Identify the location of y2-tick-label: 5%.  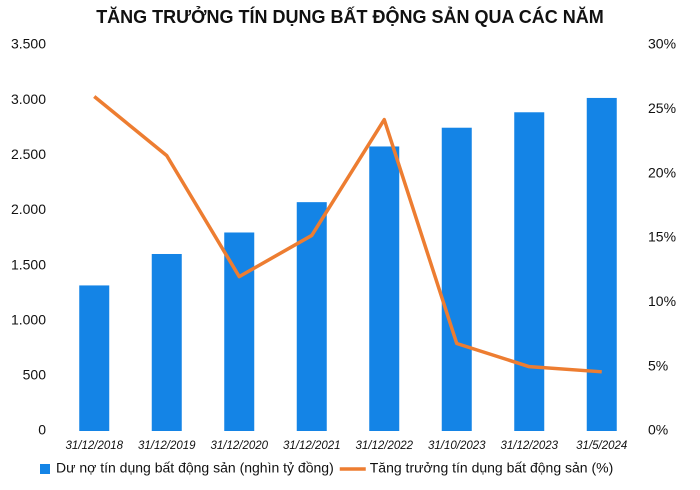
(658, 365).